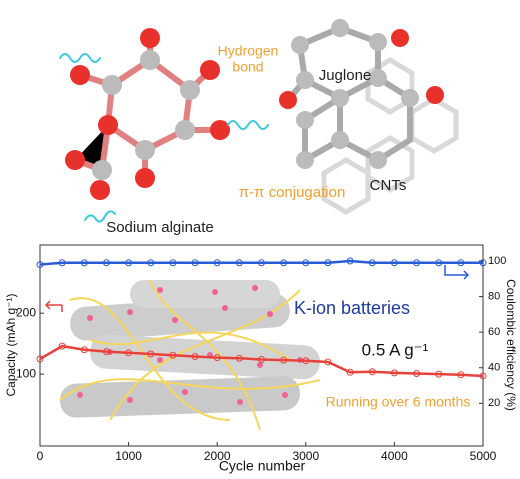 This screenshot has width=520, height=479. Describe the element at coordinates (257, 288) in the screenshot. I see `axis-arrows` at that location.